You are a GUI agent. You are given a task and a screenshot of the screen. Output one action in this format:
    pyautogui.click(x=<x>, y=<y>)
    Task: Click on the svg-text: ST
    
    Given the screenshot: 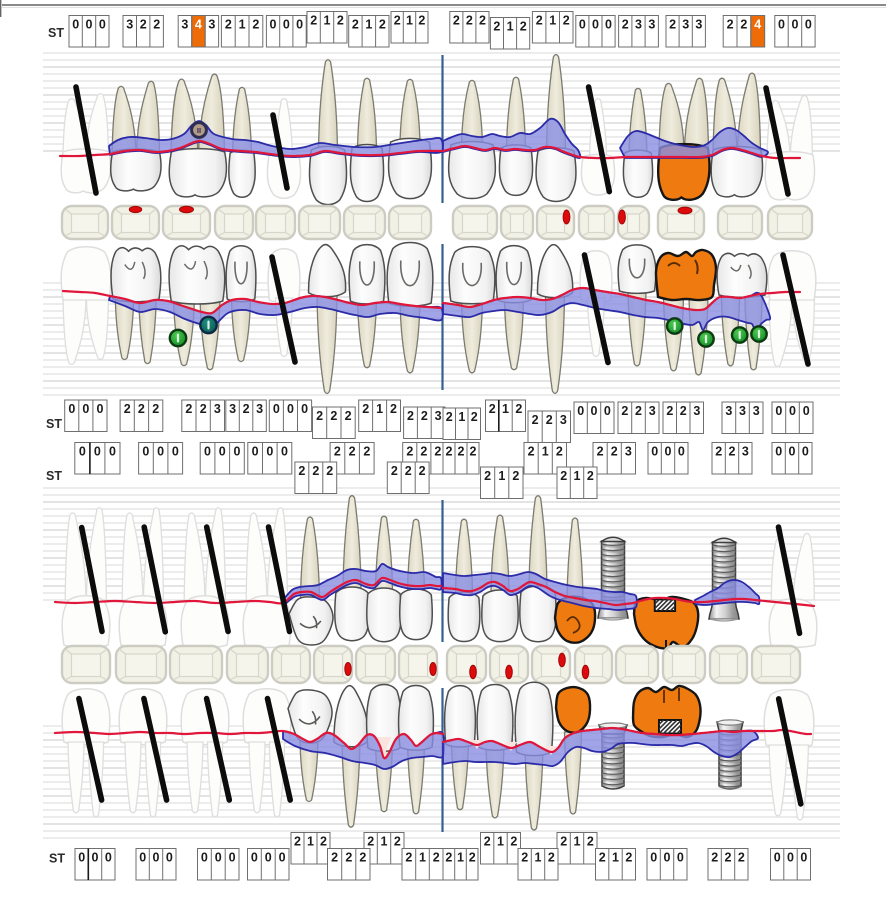 What is the action you would take?
    pyautogui.click(x=56, y=33)
    